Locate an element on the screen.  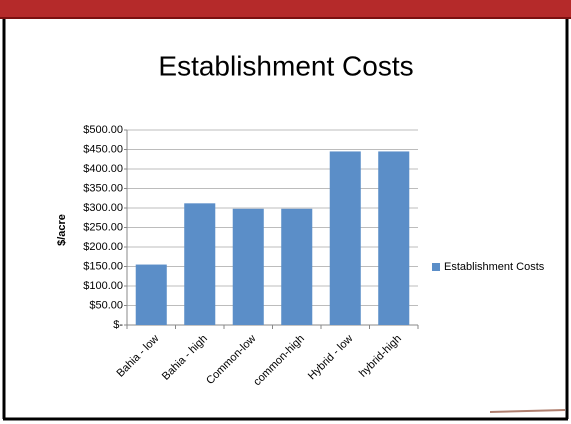
header-band is located at coordinates (285, 8).